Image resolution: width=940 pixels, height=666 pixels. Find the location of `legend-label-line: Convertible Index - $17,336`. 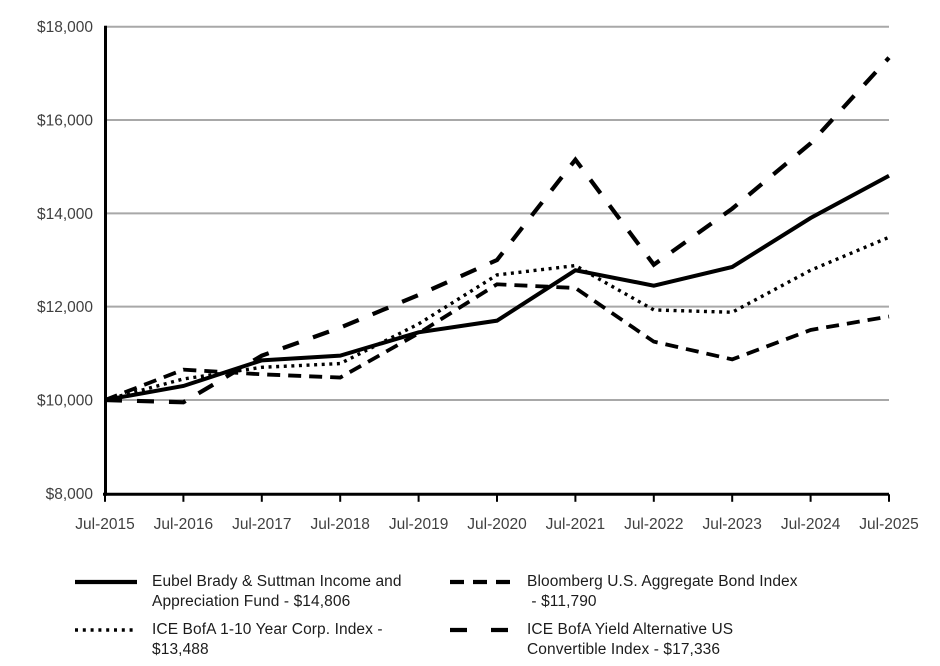

legend-label-line: Convertible Index - $17,336 is located at coordinates (624, 649).